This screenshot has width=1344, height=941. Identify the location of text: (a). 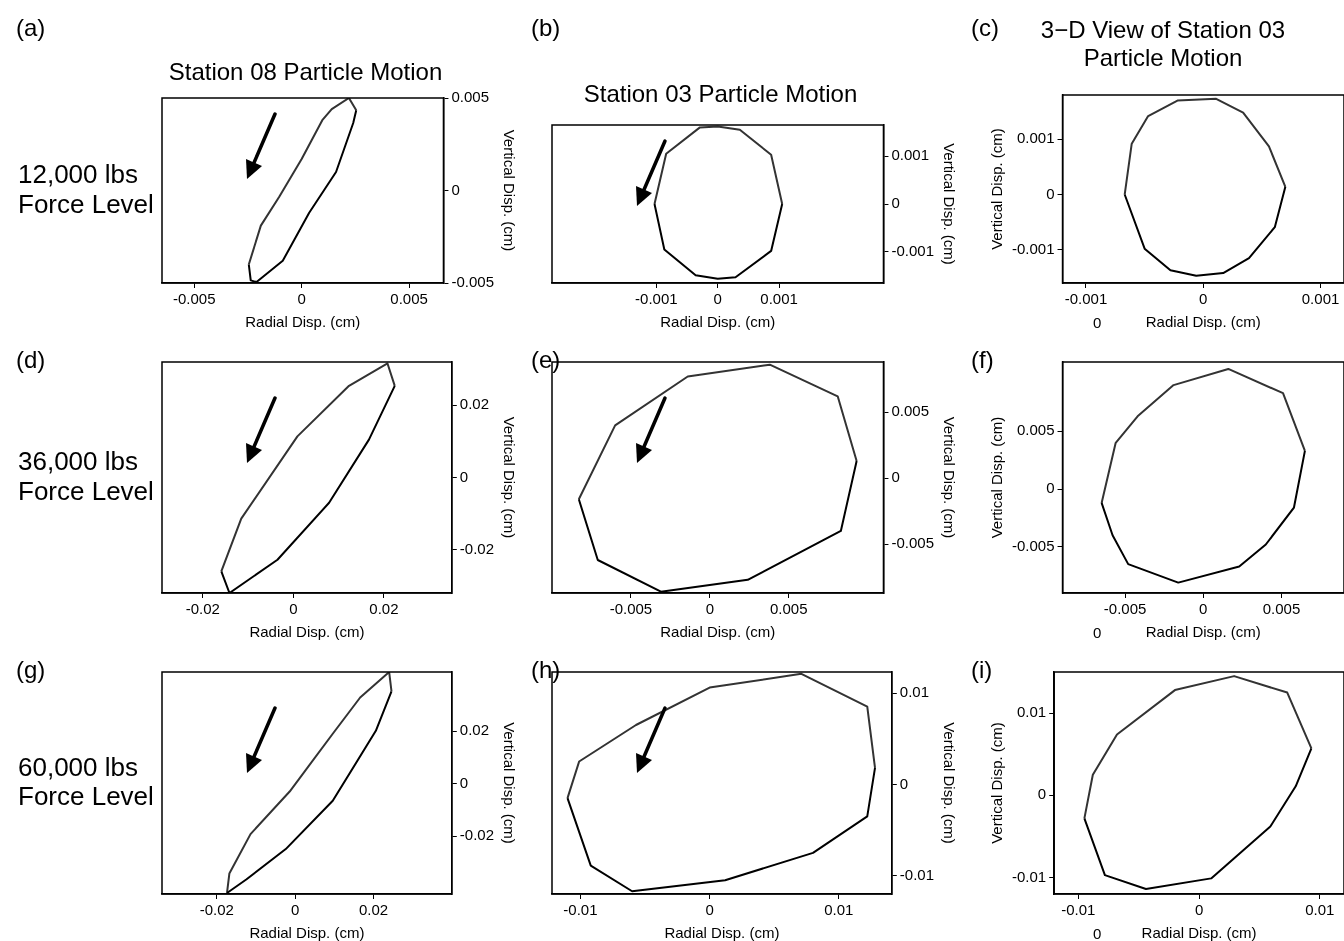
(31, 28).